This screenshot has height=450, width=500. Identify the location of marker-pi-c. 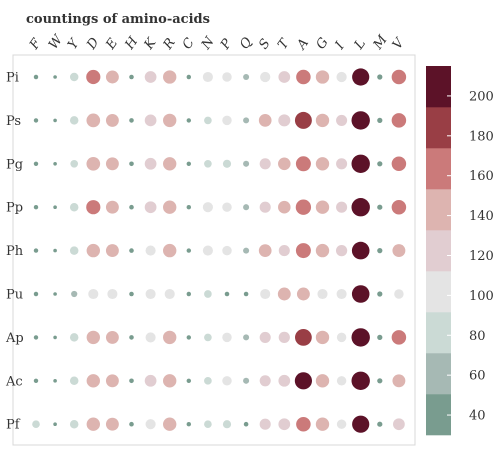
(189, 77).